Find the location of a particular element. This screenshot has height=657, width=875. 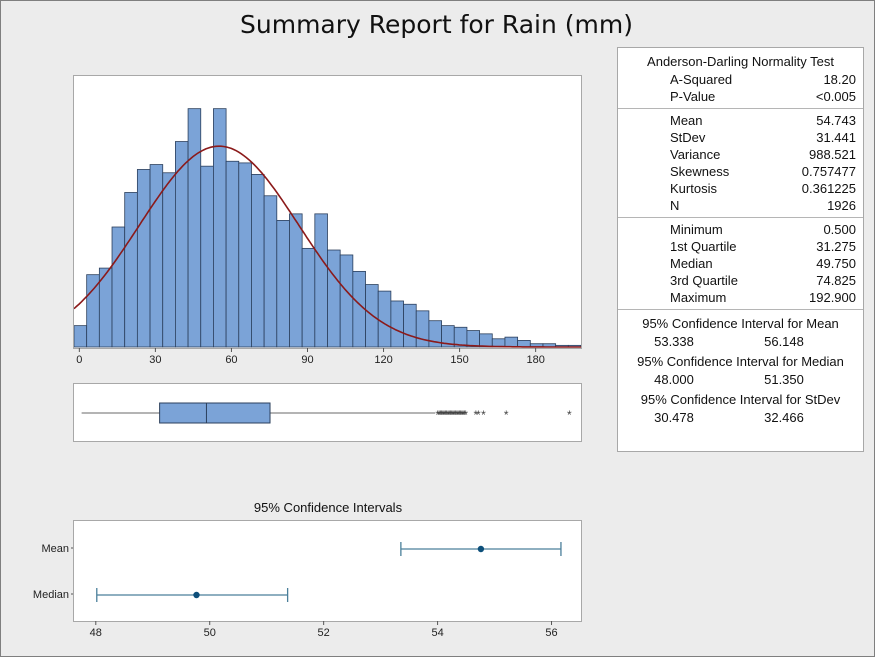

ci-panel is located at coordinates (327, 571).